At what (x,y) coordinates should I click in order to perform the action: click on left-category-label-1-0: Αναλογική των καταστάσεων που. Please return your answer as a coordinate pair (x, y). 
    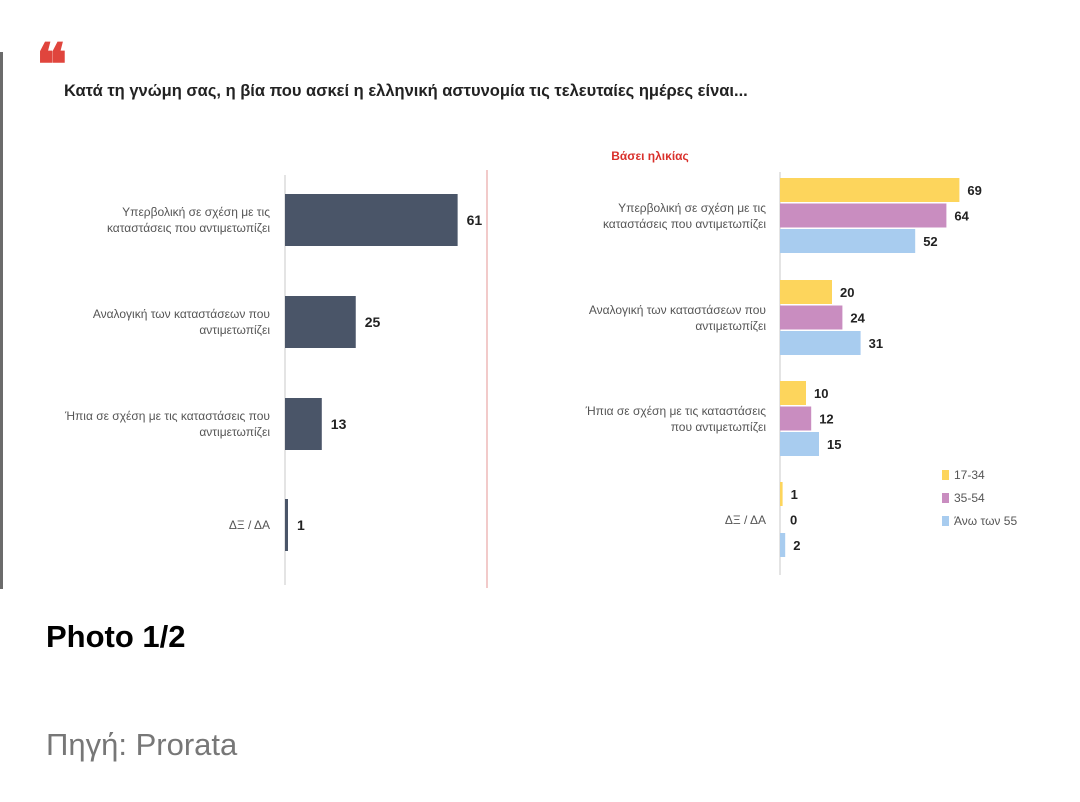
    Looking at the image, I should click on (181, 314).